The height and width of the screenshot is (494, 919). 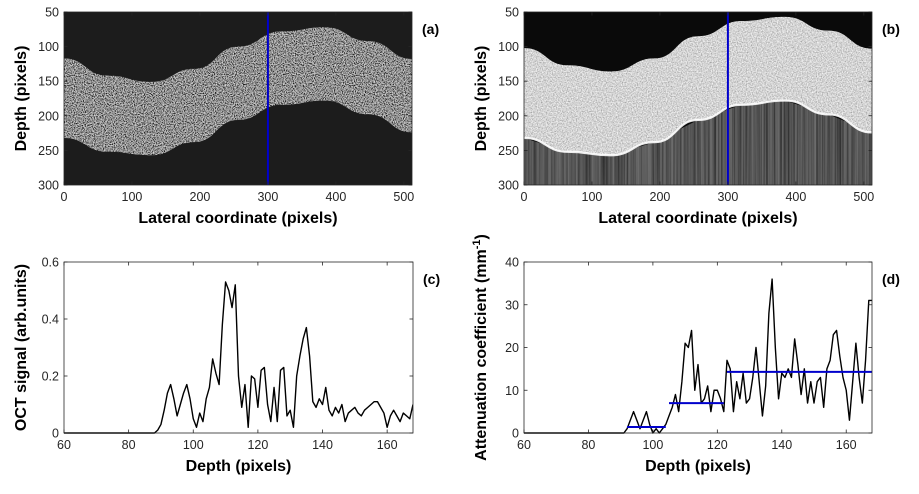 I want to click on panel-label-d: (d), so click(x=891, y=279).